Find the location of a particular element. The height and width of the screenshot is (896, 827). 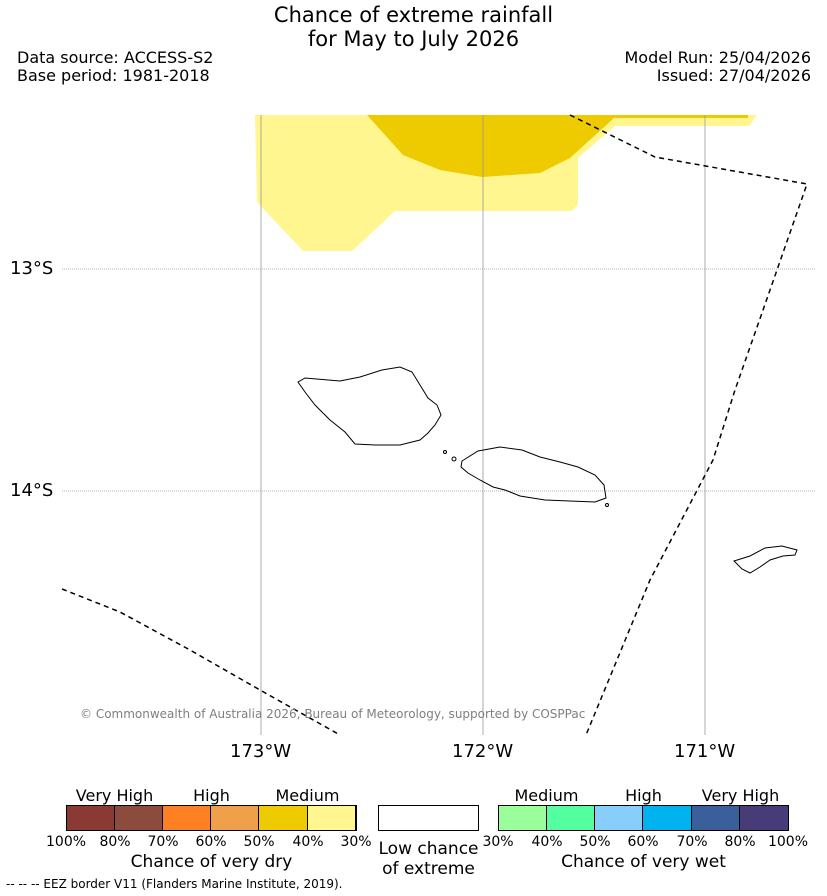

tutuila-island is located at coordinates (765, 559).